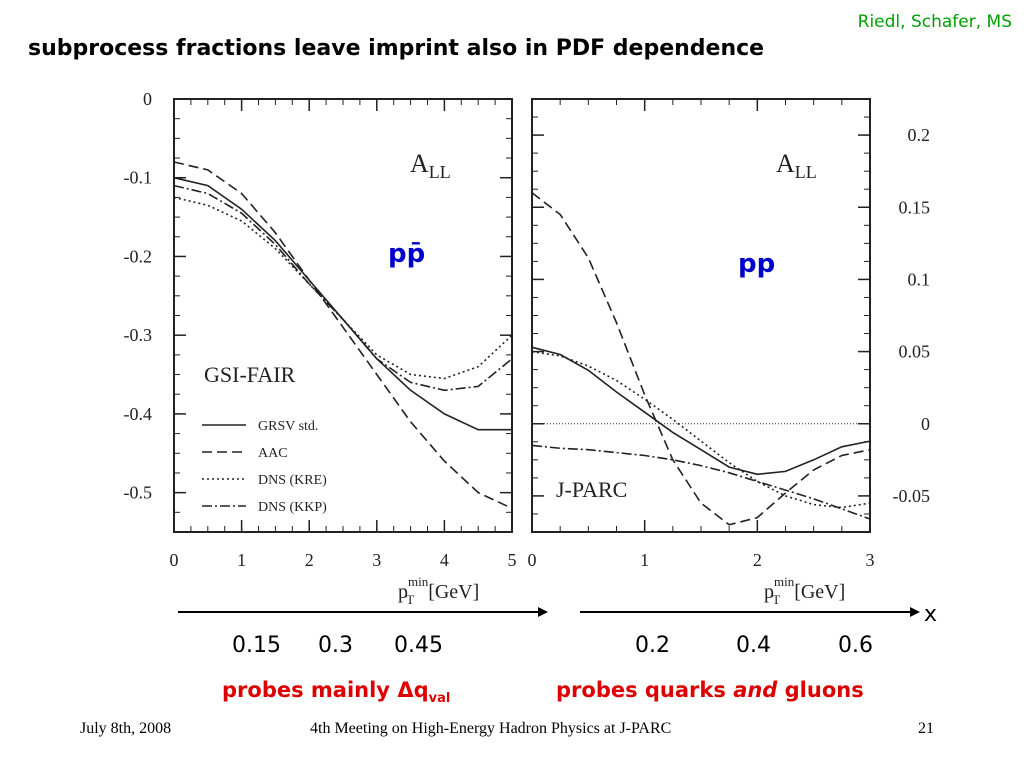  I want to click on left-x-value: 0.45, so click(418, 645).